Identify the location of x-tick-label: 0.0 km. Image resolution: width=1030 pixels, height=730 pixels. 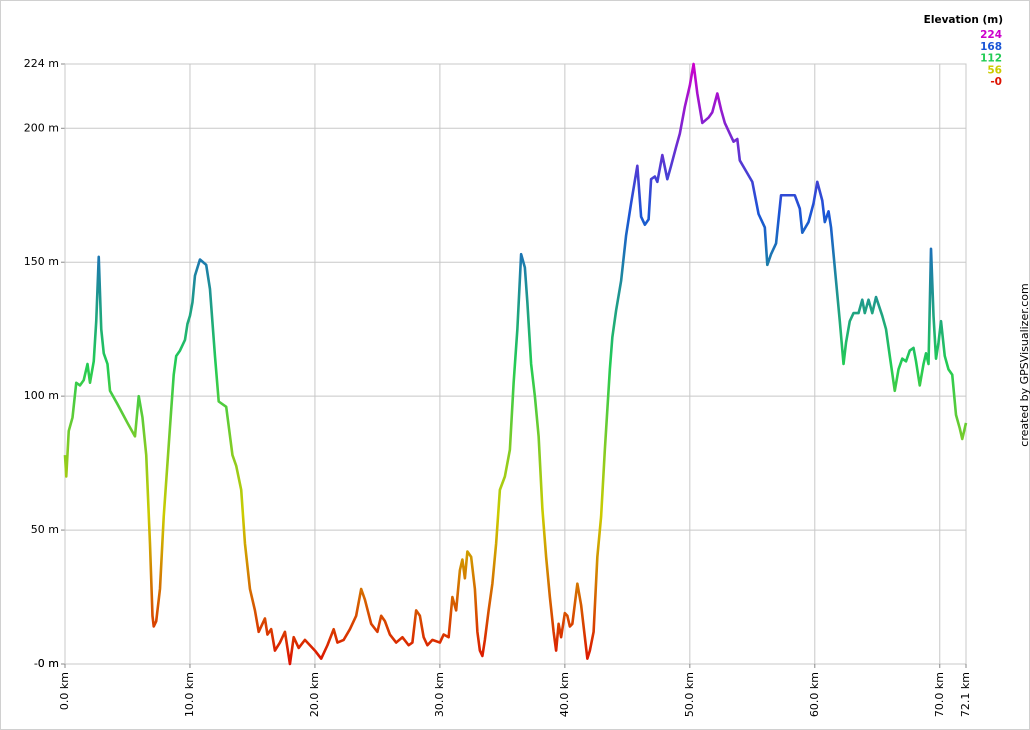
(64, 691).